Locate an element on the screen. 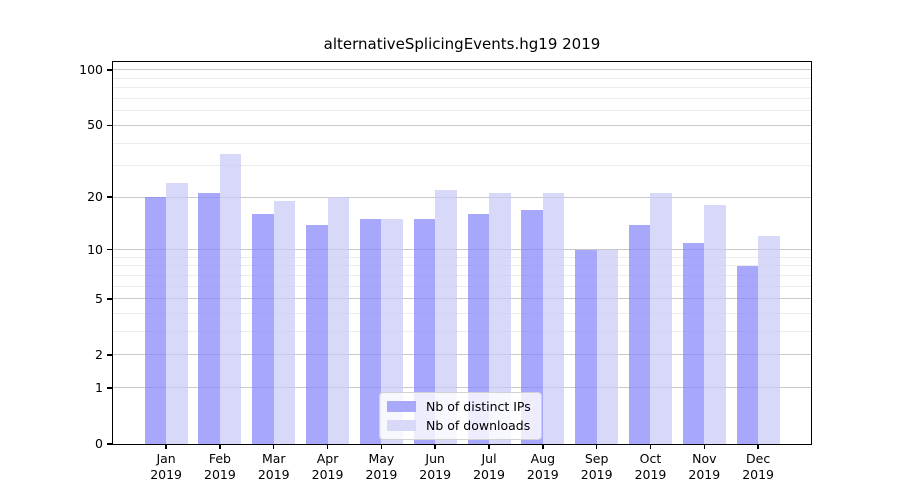  x-tick-label: Mar 2019 is located at coordinates (273, 466).